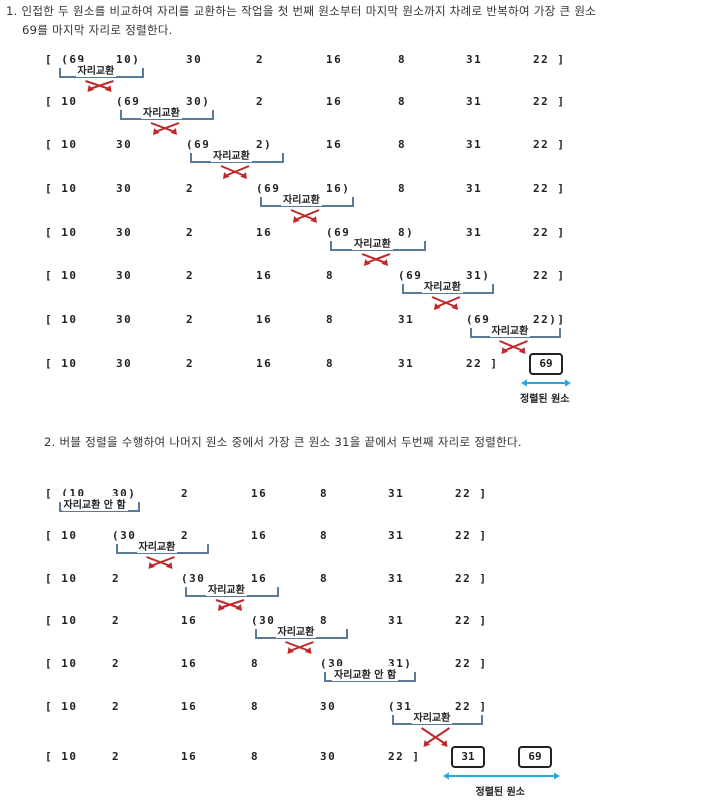  What do you see at coordinates (546, 364) in the screenshot?
I see `sorted-element-box: 69` at bounding box center [546, 364].